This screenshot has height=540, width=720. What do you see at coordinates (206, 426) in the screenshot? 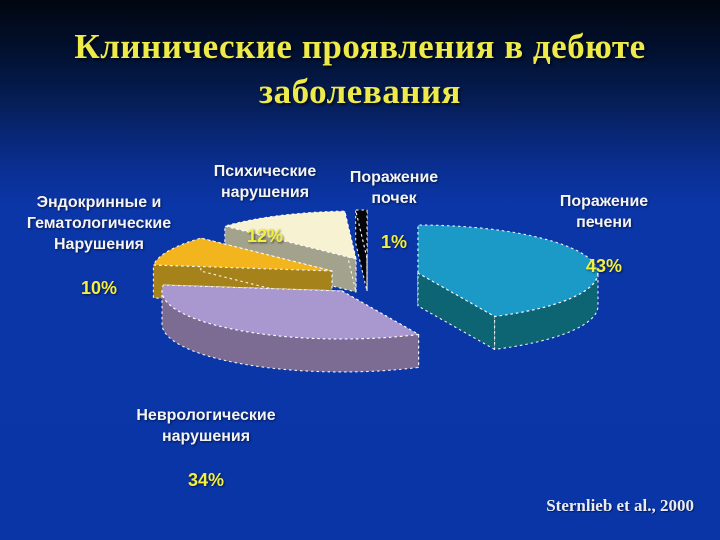
I see `slice-label-neurological-text: Неврологические нарушения` at bounding box center [206, 426].